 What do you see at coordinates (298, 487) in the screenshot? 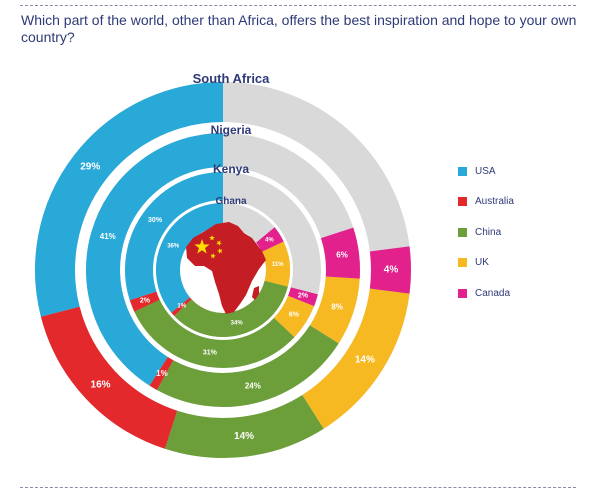
I see `bottom-divider` at bounding box center [298, 487].